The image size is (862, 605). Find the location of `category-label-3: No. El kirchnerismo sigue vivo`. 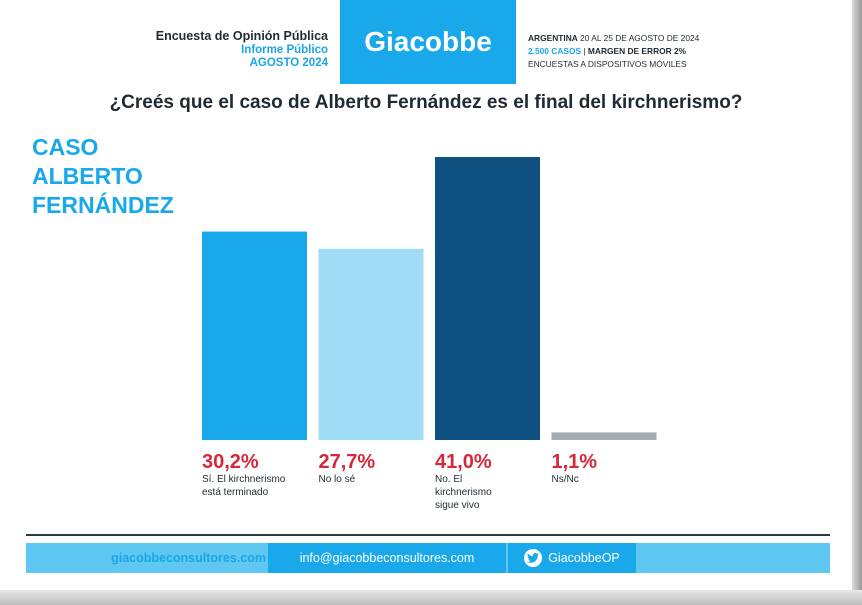

category-label-3: No. El kirchnerismo sigue vivo is located at coordinates (463, 492).